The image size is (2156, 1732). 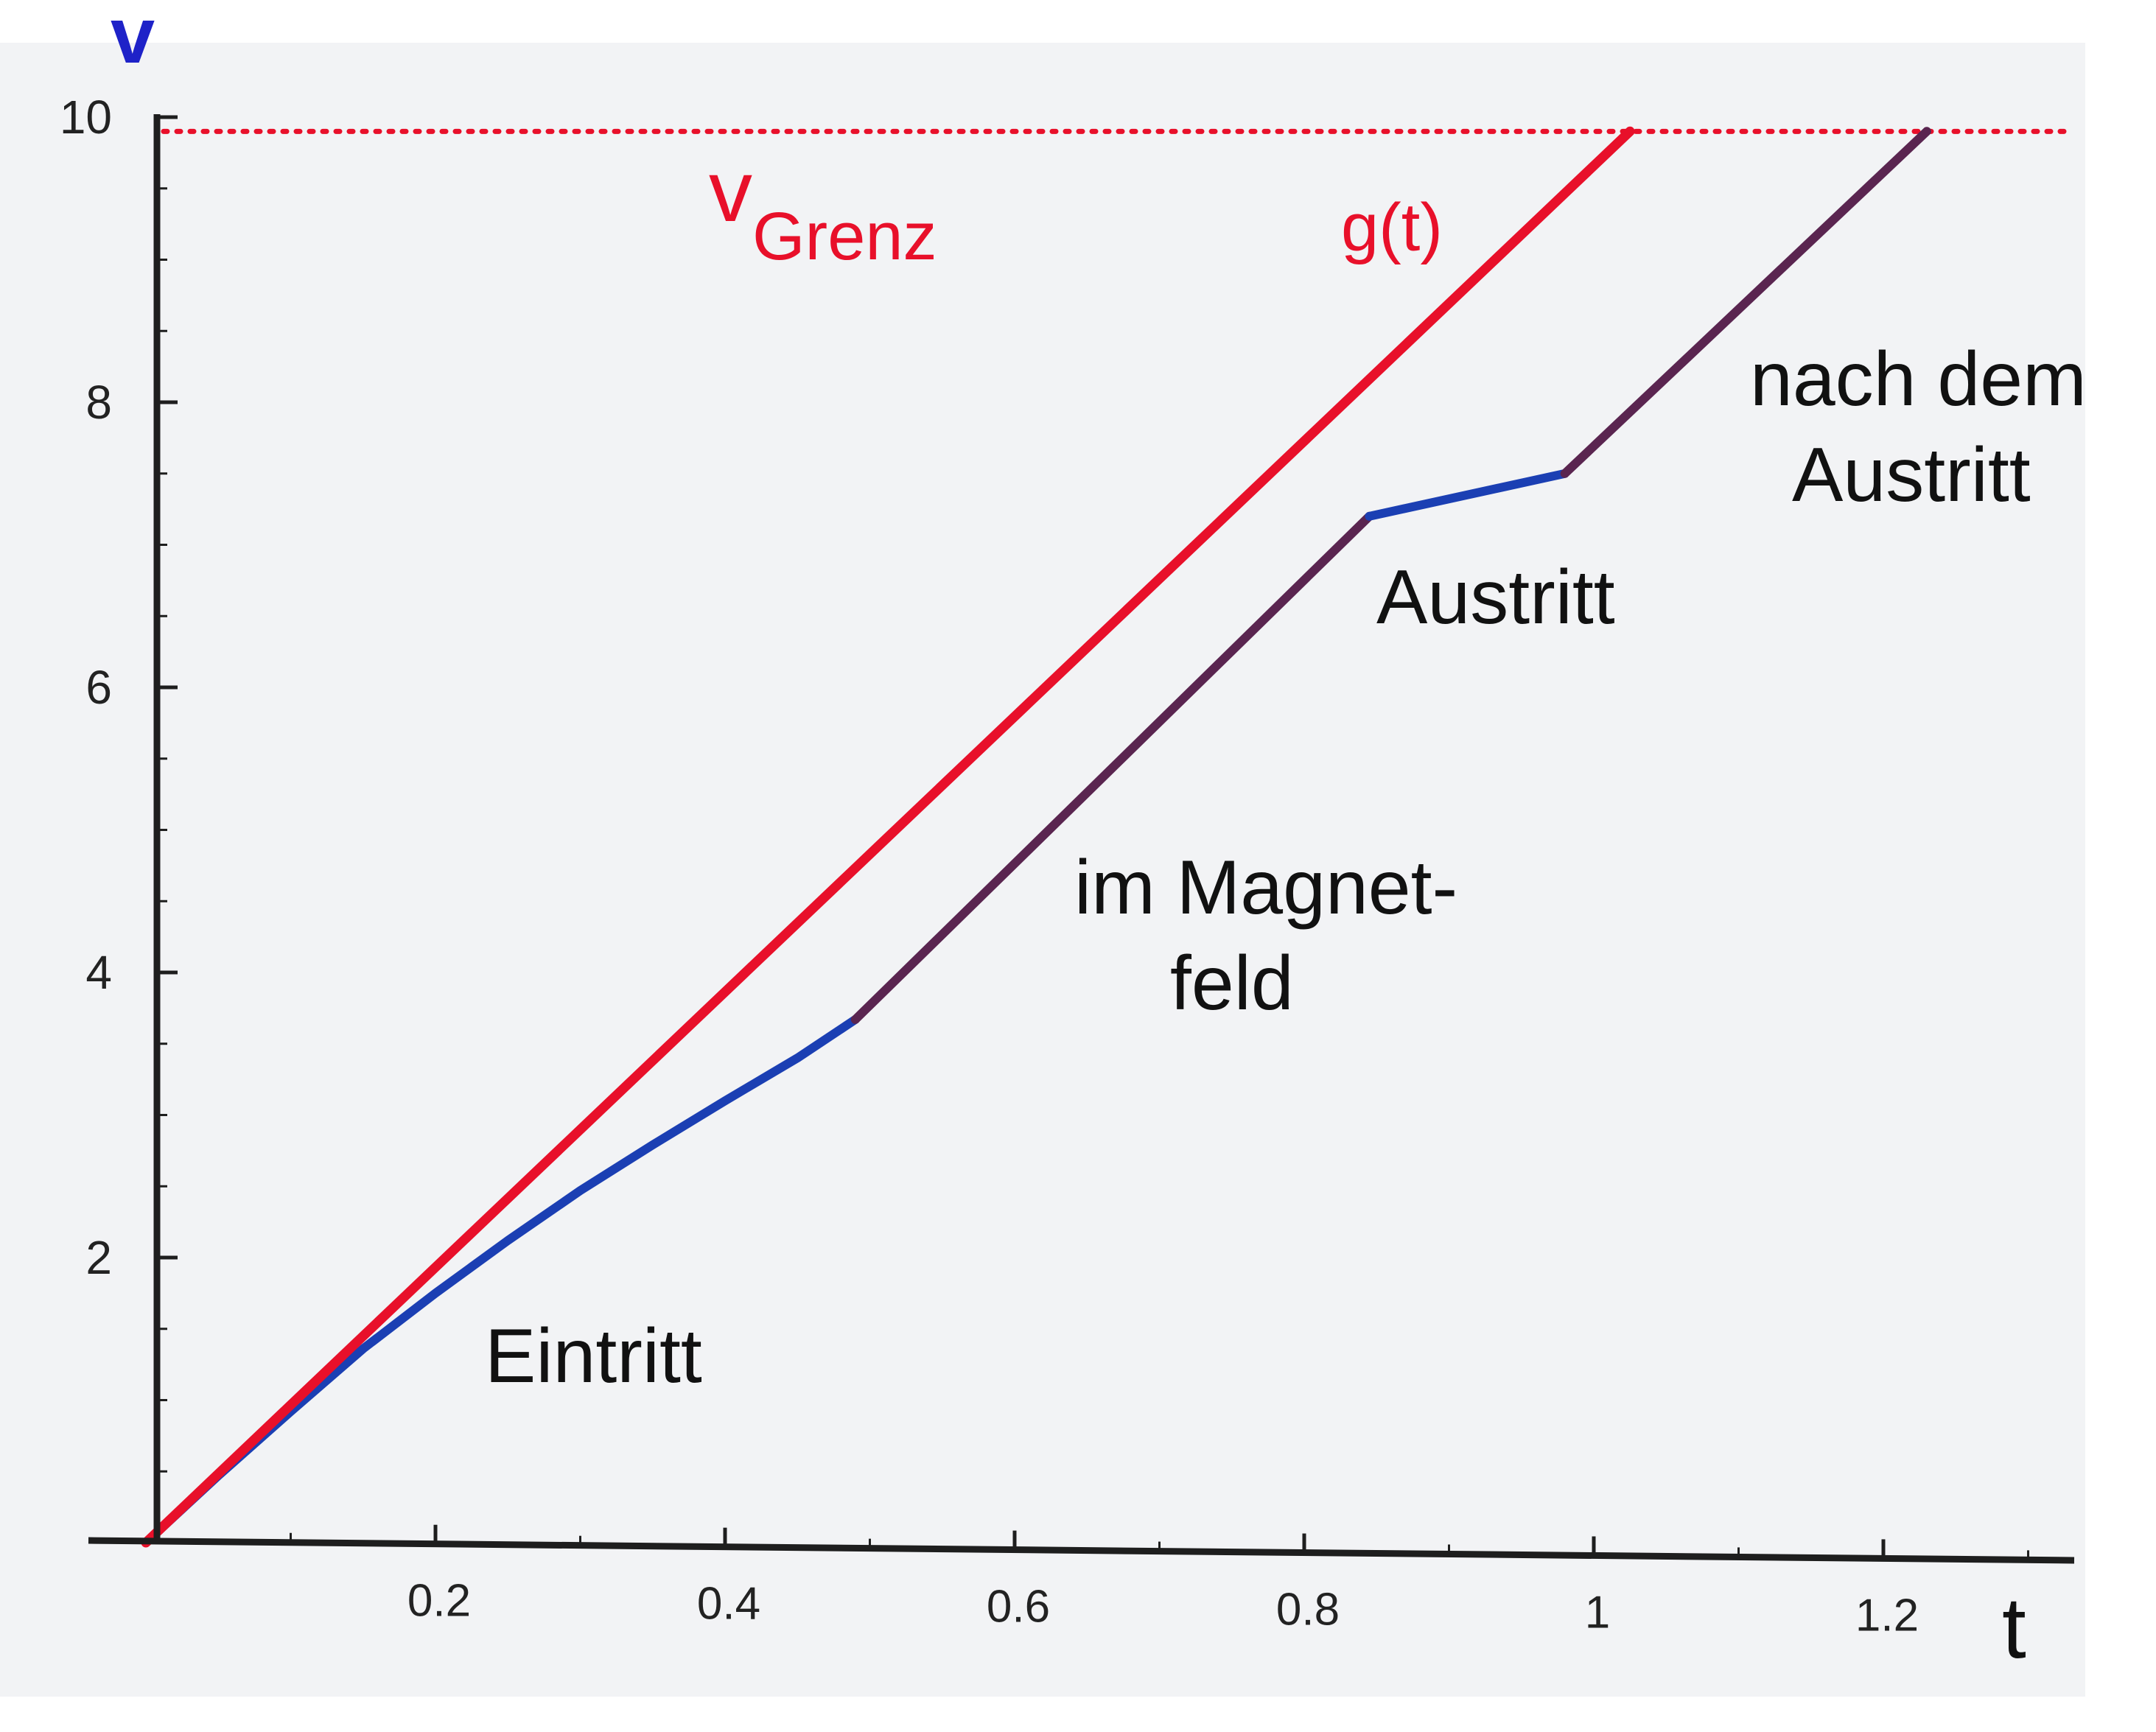 What do you see at coordinates (1112, 767) in the screenshot?
I see `velocity-segment-im-magnetfeld` at bounding box center [1112, 767].